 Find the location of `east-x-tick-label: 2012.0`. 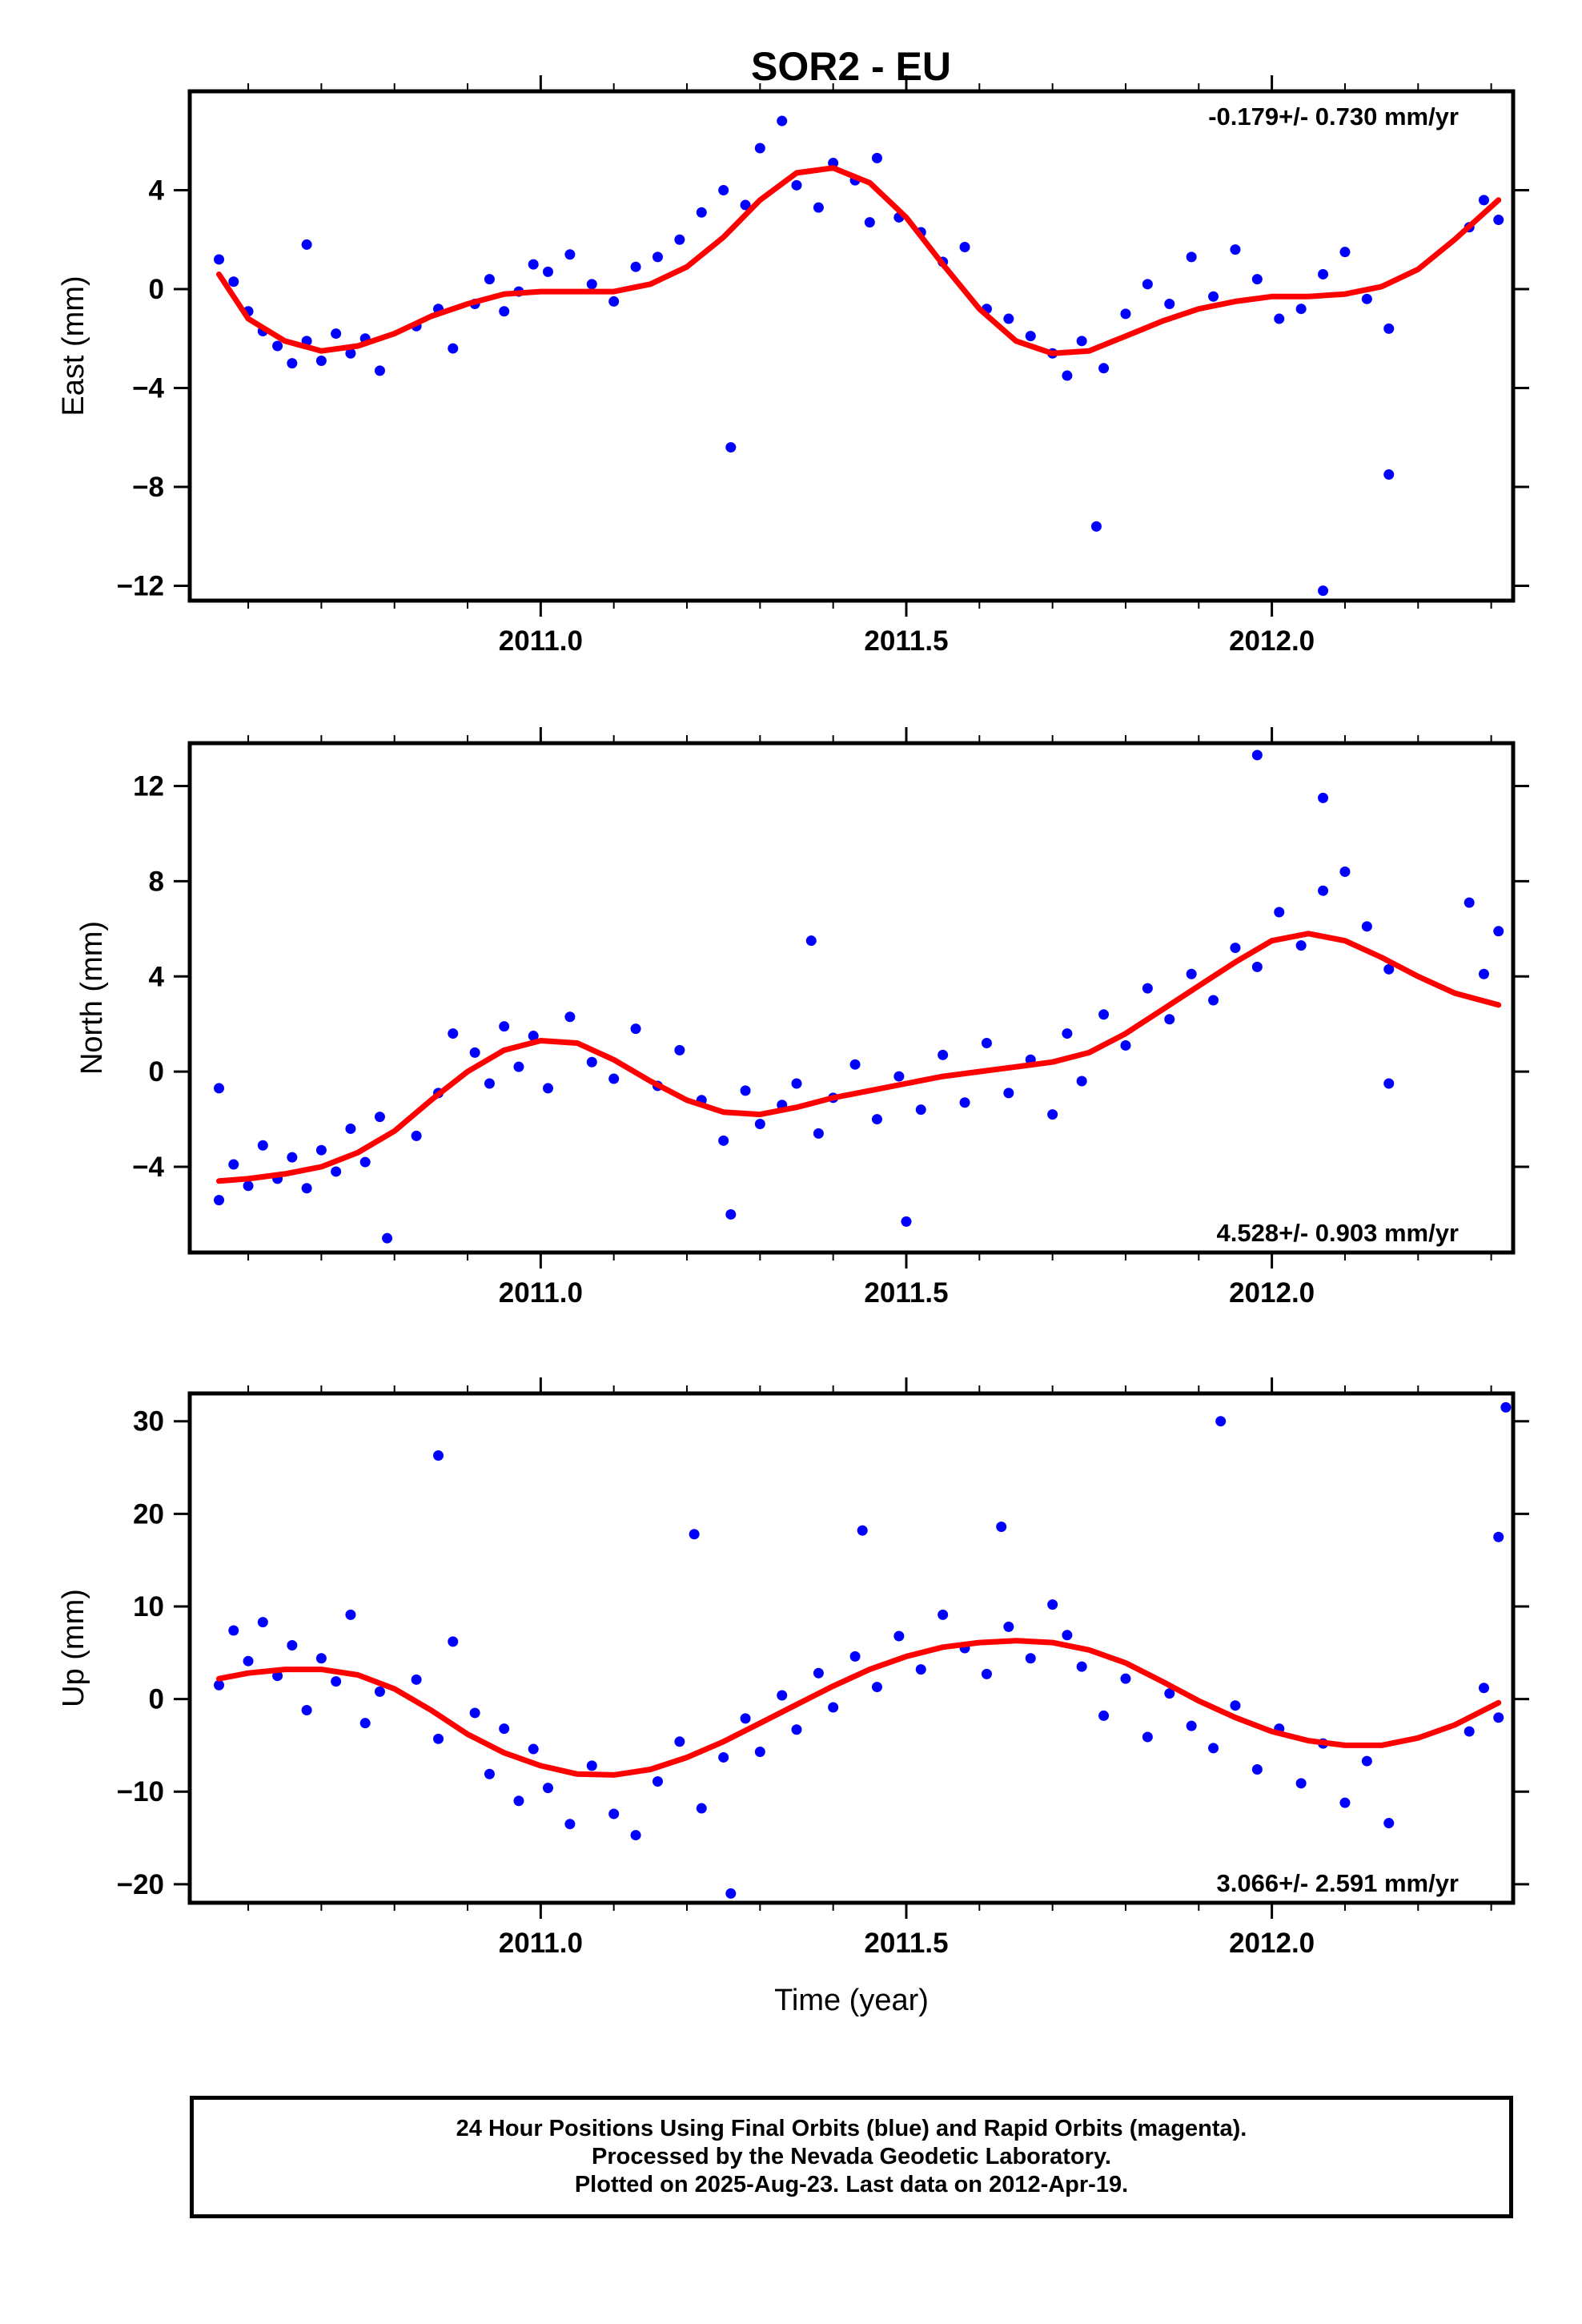

east-x-tick-label: 2012.0 is located at coordinates (1272, 641).